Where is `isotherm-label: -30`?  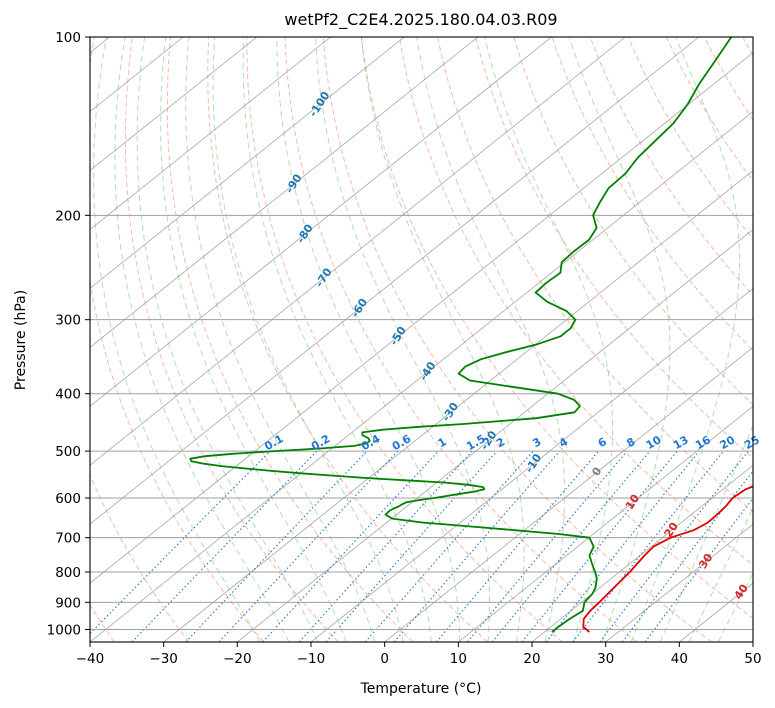
isotherm-label: -30 is located at coordinates (451, 412).